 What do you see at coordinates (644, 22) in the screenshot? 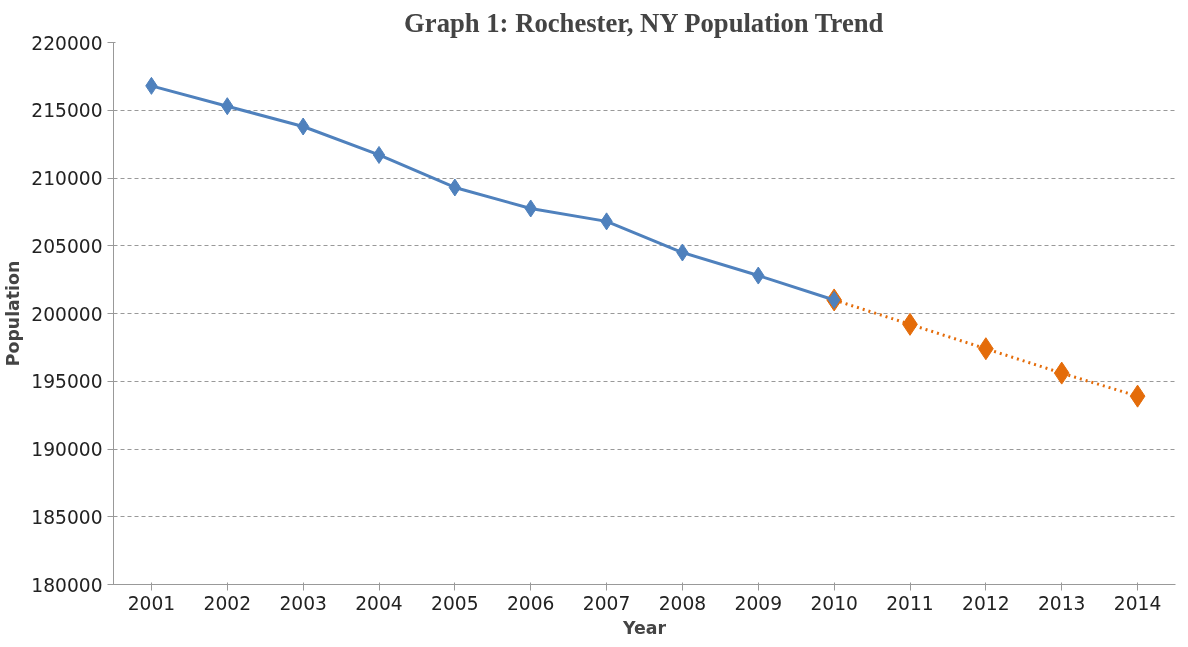
I see `chart-title: Graph 1: Rochester, NY Population Trend` at bounding box center [644, 22].